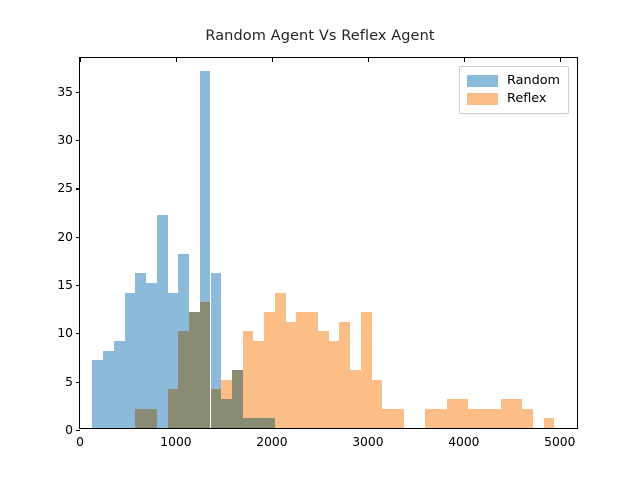  I want to click on x-tick-label: 0, so click(80, 442).